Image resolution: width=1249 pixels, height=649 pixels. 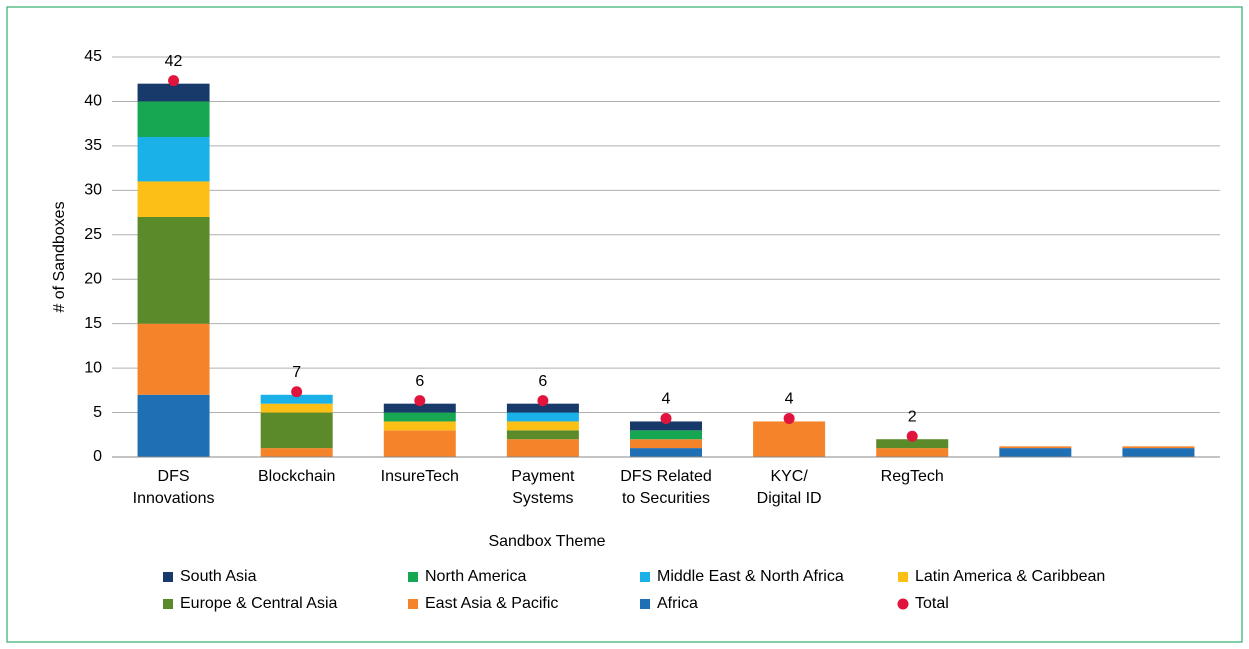 I want to click on total-label: 42, so click(x=174, y=61).